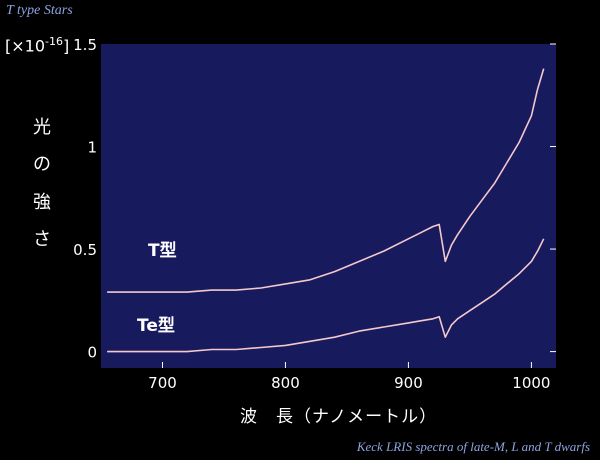 Image resolution: width=600 pixels, height=460 pixels. I want to click on x-tick-label: 900, so click(408, 383).